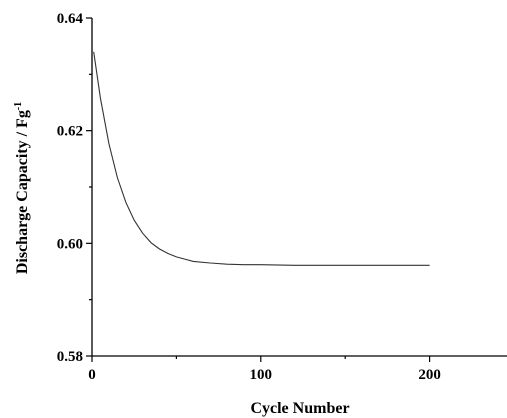  Describe the element at coordinates (70, 19) in the screenshot. I see `y-tick-label: 0.64` at that location.